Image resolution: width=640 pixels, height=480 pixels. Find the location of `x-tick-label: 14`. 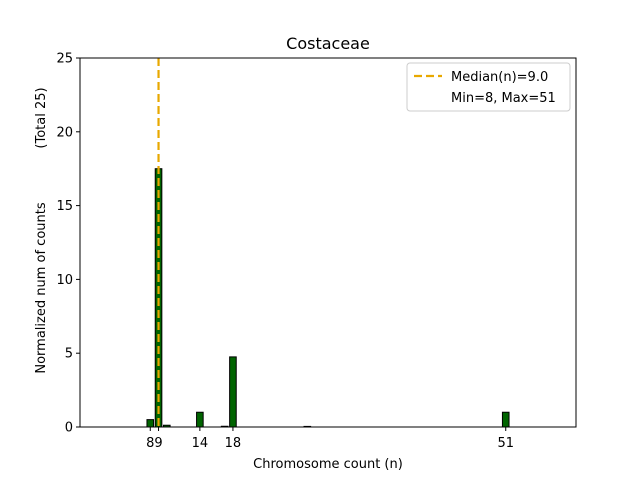

x-tick-label: 14 is located at coordinates (200, 443).